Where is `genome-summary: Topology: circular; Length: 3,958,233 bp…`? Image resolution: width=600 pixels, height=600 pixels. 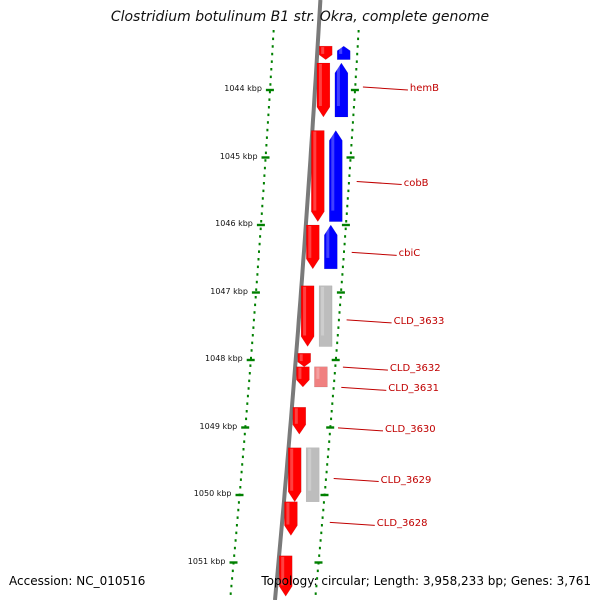
genome-summary: Topology: circular; Length: 3,958,233 bp… is located at coordinates (426, 581).